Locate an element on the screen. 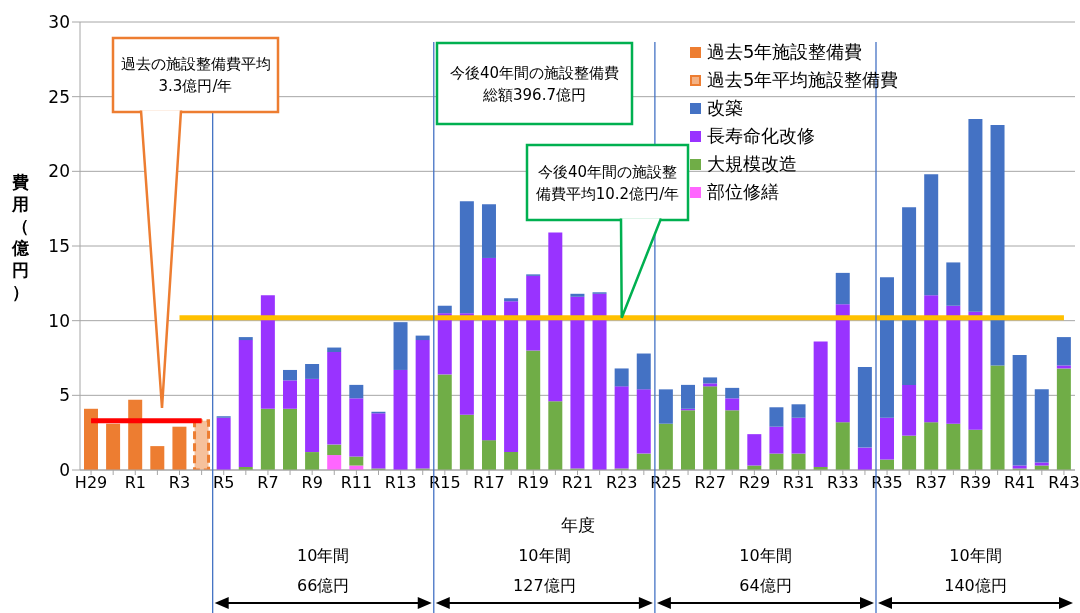 This screenshot has height=613, width=1080. x-tick-label: R17 is located at coordinates (489, 483).